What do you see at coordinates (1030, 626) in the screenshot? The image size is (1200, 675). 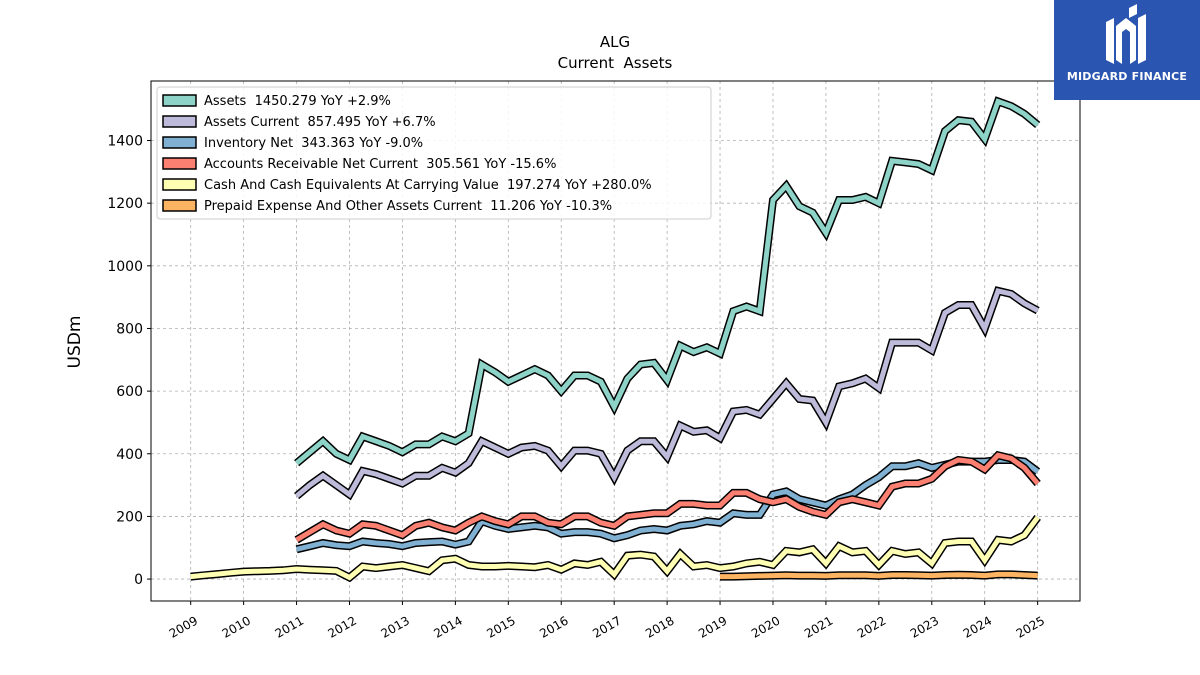 I see `x-tick-label: 2025` at bounding box center [1030, 626].